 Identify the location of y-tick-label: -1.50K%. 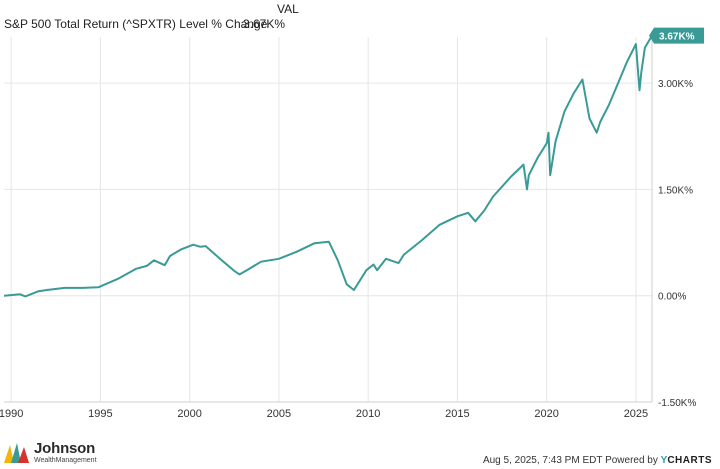
(677, 403).